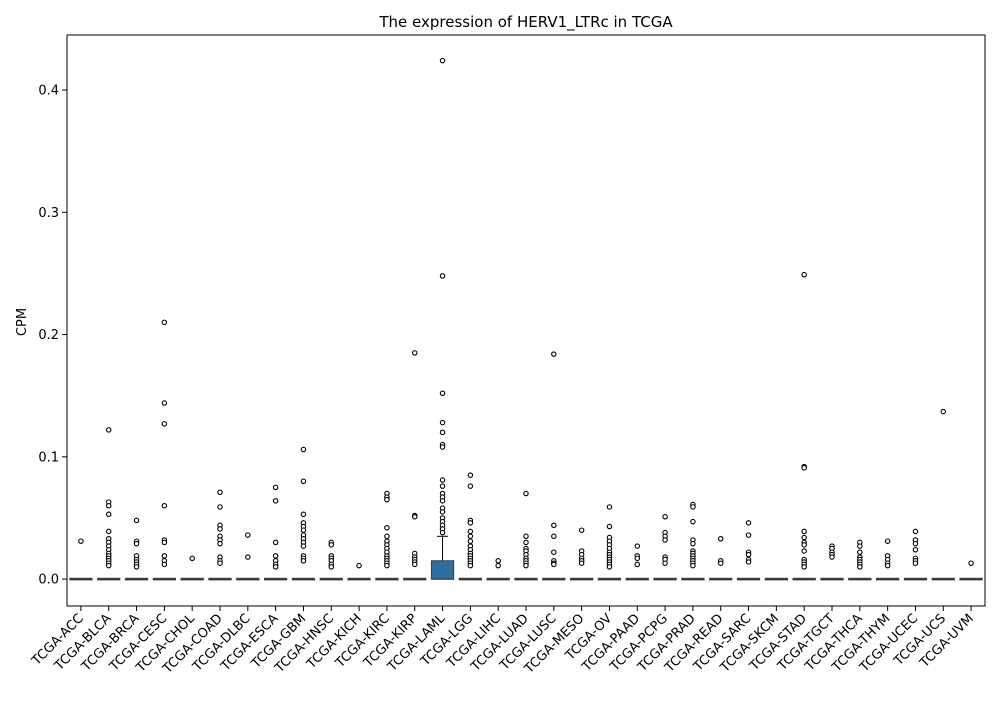  I want to click on y-tick-label: 0.0, so click(48, 580).